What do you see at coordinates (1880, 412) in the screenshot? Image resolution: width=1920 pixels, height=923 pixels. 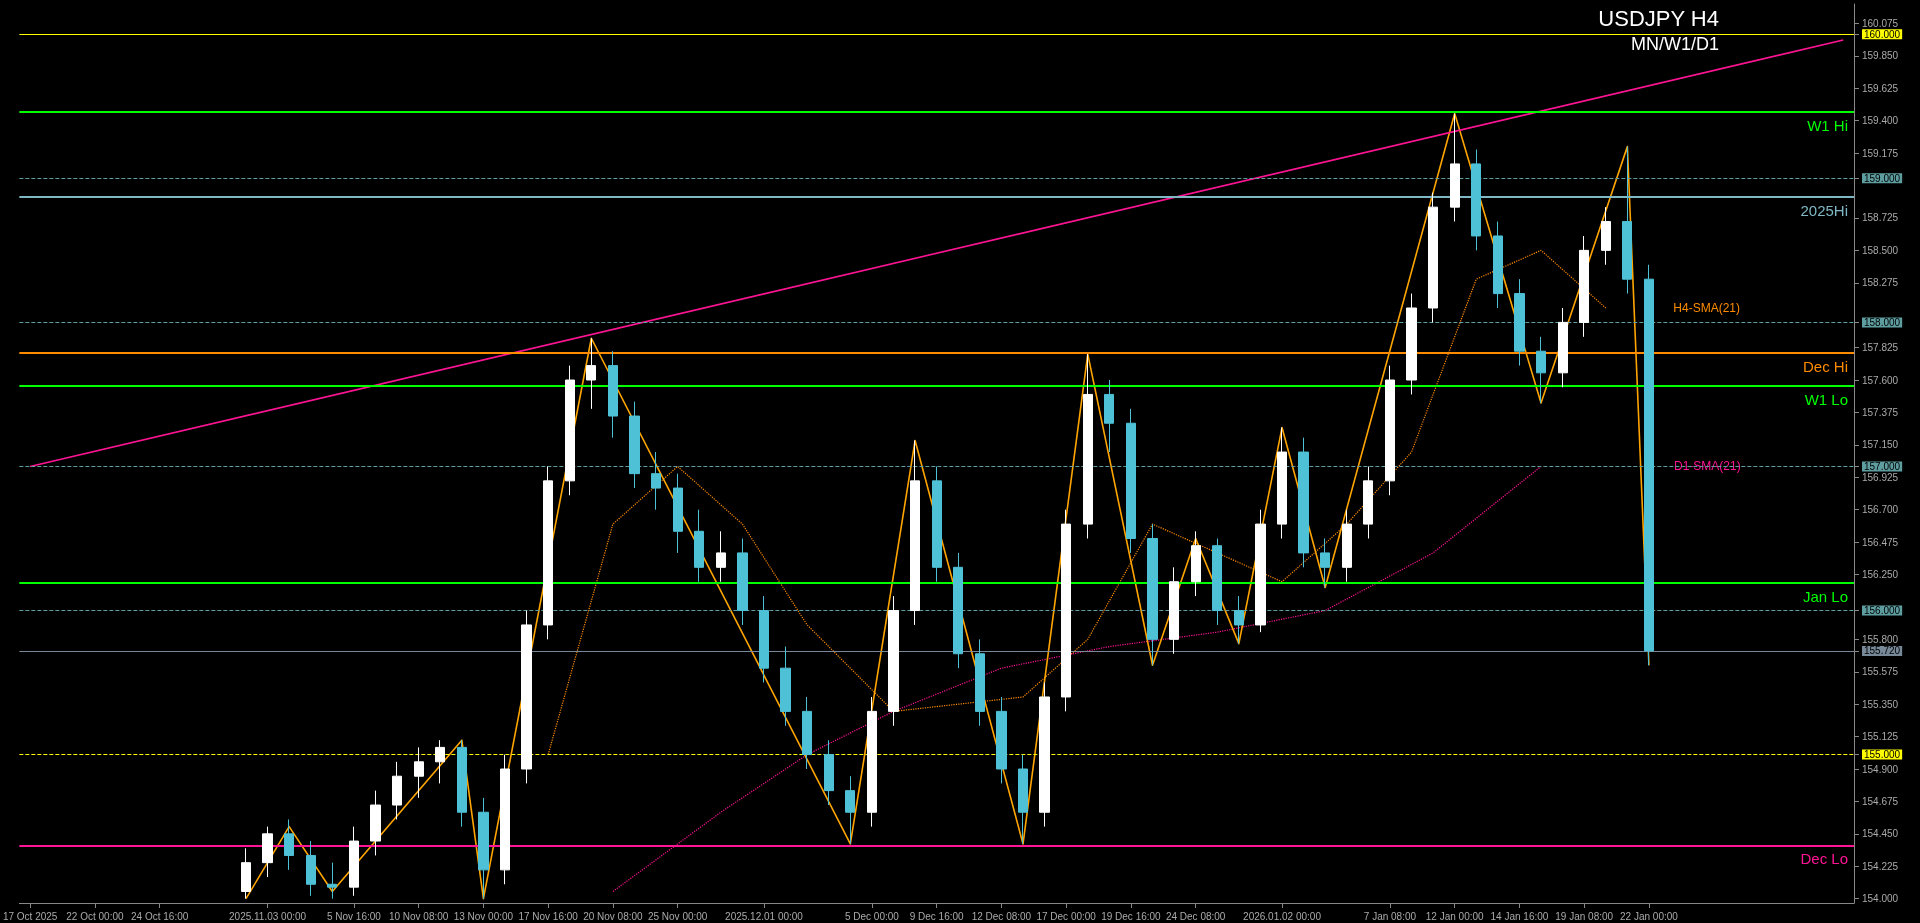 I see `y-tick-label: 157.375` at bounding box center [1880, 412].